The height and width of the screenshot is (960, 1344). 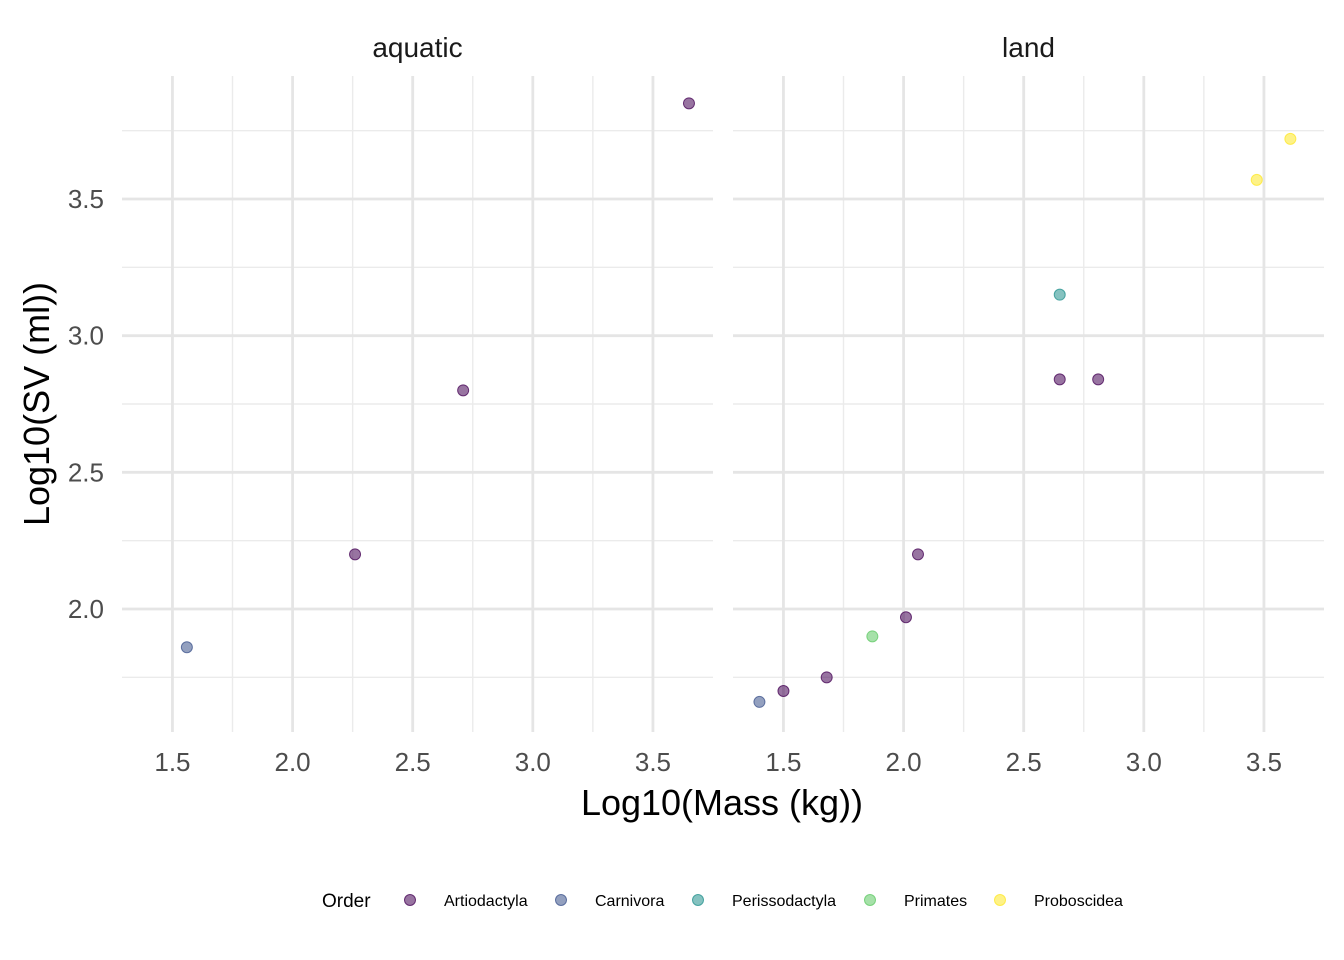 What do you see at coordinates (1028, 47) in the screenshot?
I see `facet-label-land: land` at bounding box center [1028, 47].